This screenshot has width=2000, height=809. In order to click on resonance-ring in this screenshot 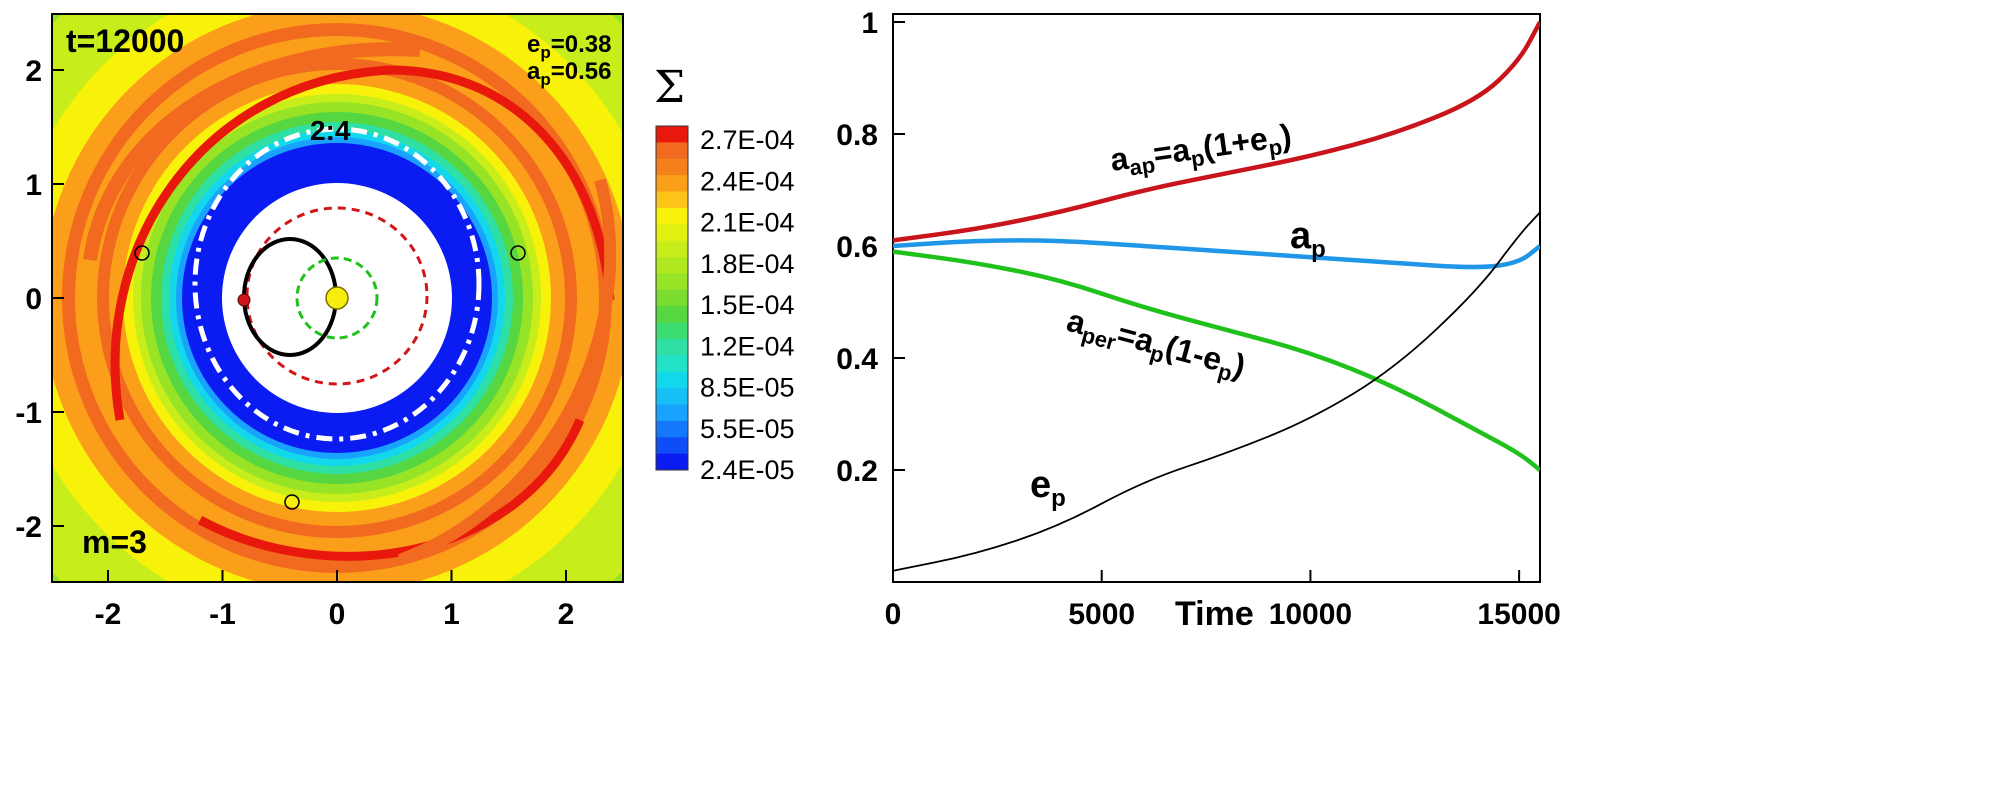, I will do `click(337, 284)`.